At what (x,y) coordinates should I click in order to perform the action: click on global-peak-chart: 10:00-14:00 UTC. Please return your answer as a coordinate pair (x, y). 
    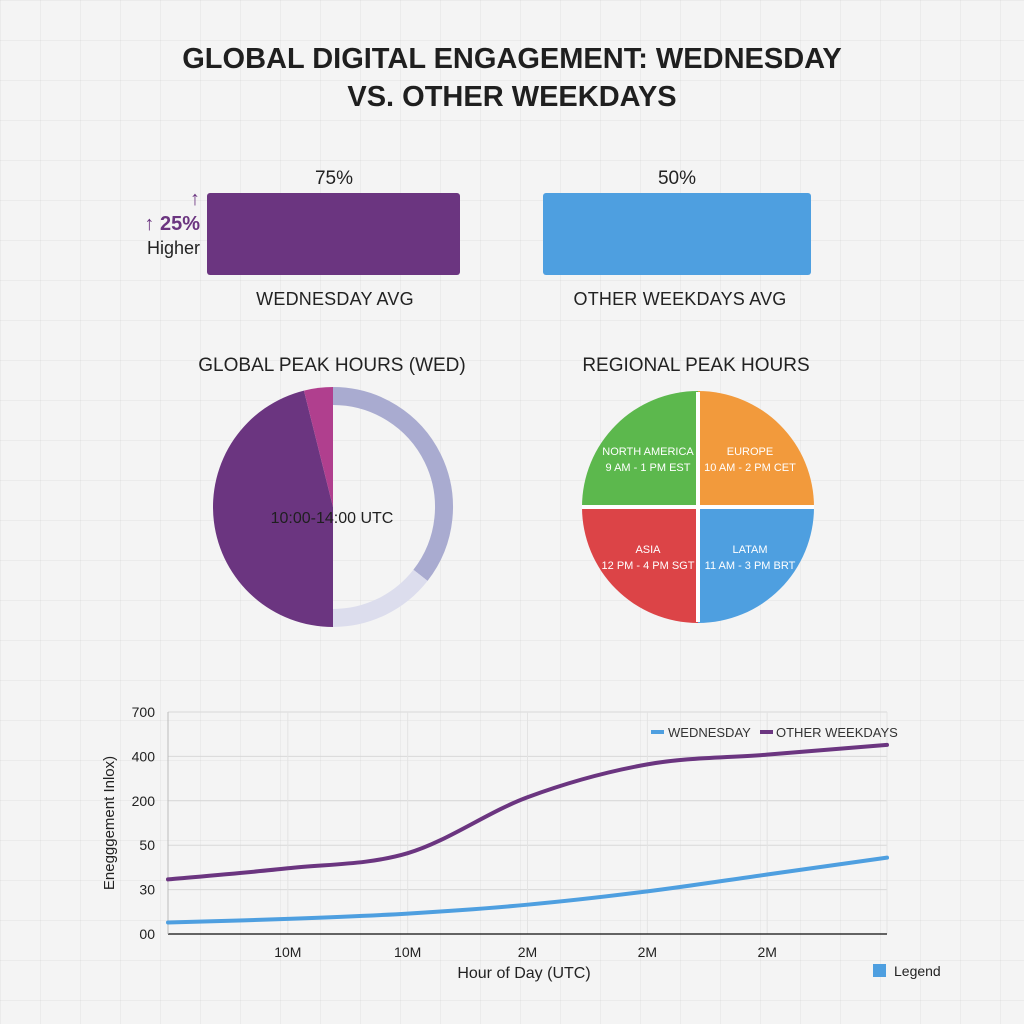
    Looking at the image, I should click on (332, 507).